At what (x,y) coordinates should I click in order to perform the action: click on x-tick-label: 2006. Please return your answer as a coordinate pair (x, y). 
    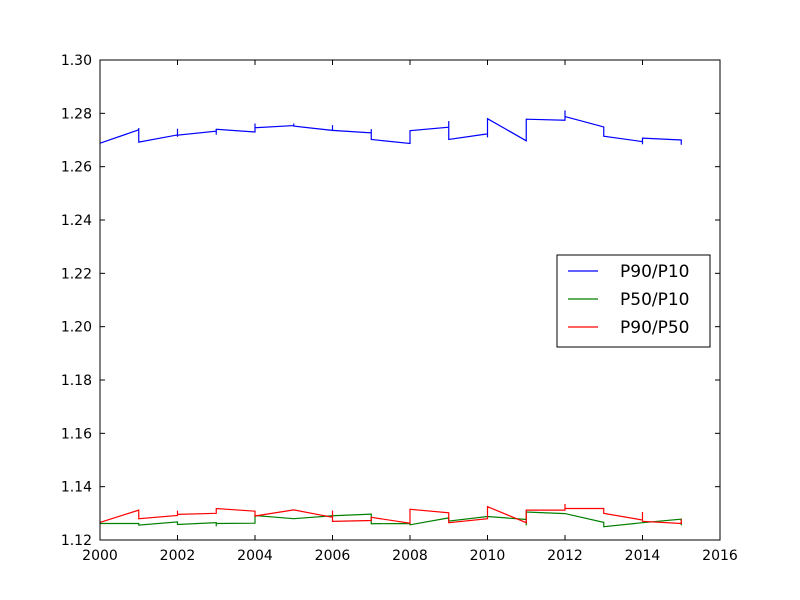
    Looking at the image, I should click on (333, 556).